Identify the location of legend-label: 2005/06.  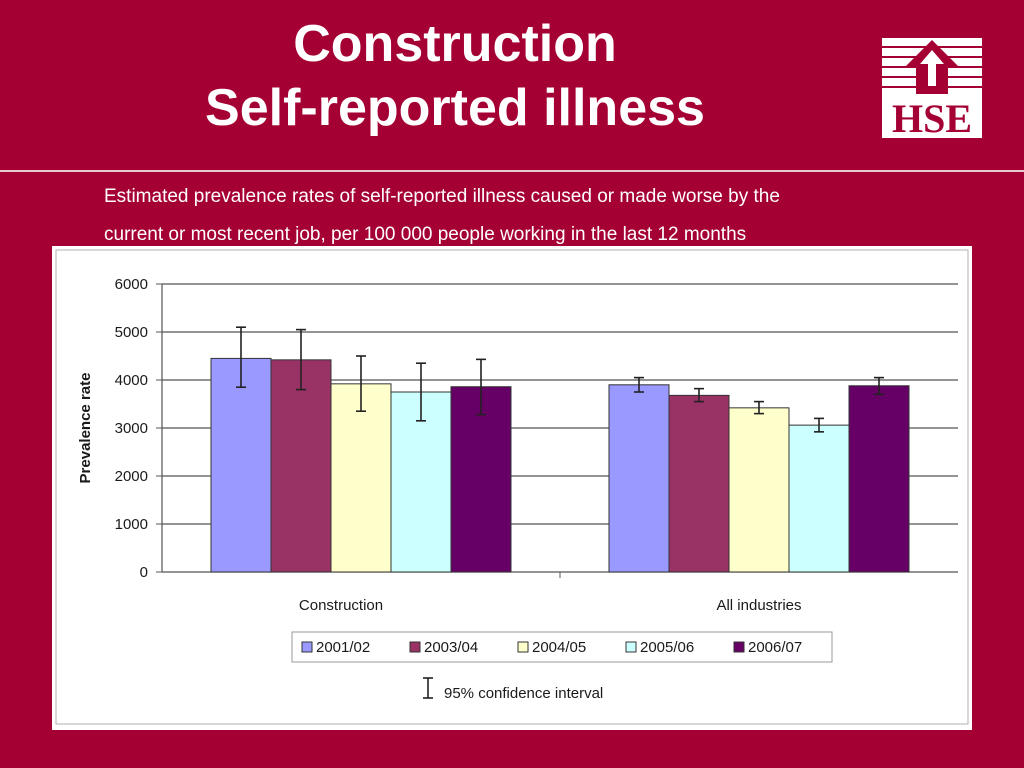
(667, 647).